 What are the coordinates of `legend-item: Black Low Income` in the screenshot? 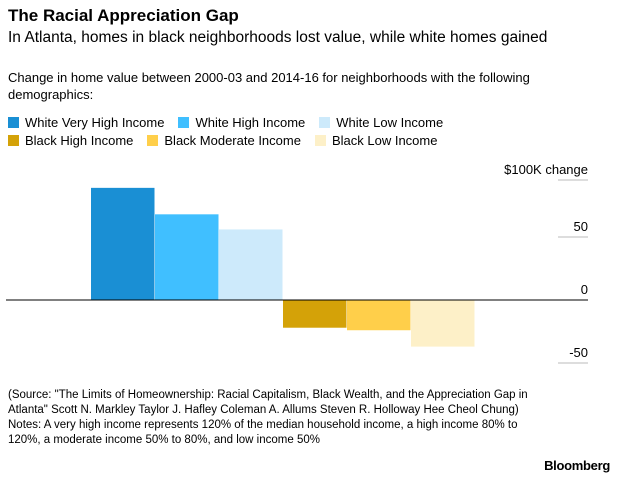 It's located at (376, 140).